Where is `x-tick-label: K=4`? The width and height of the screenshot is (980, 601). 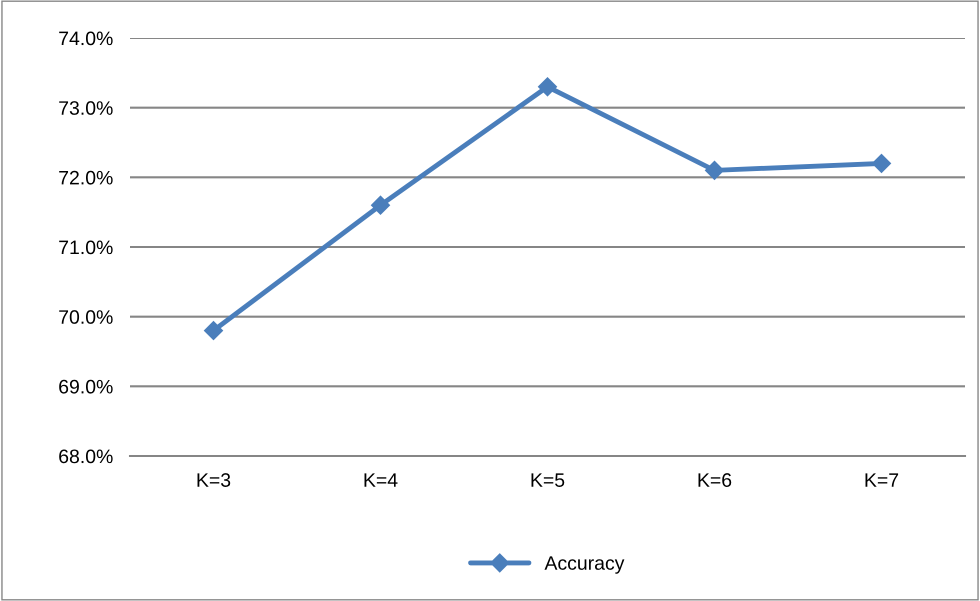 x-tick-label: K=4 is located at coordinates (381, 480).